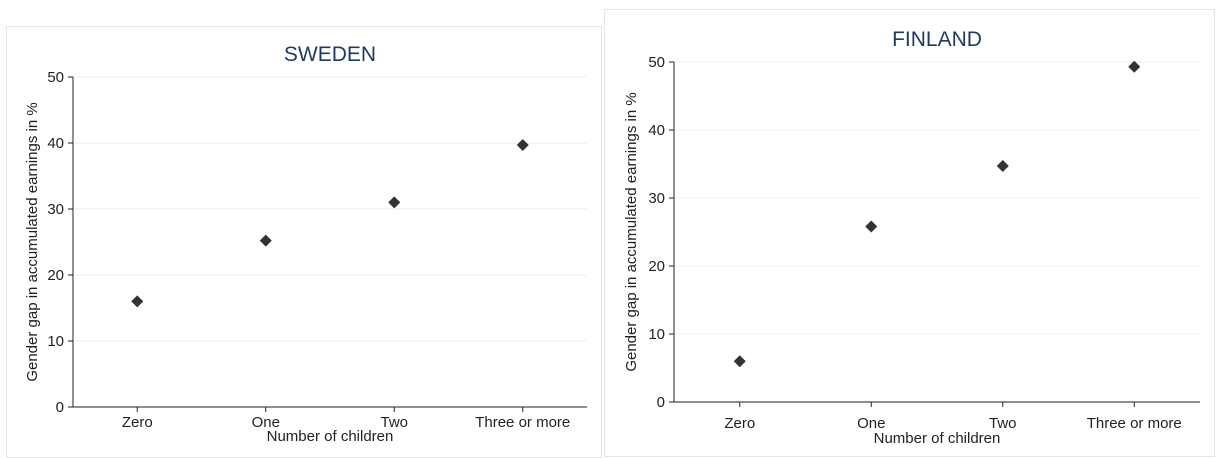 Image resolution: width=1219 pixels, height=458 pixels. I want to click on sweden-x-tick-label: Zero, so click(137, 422).